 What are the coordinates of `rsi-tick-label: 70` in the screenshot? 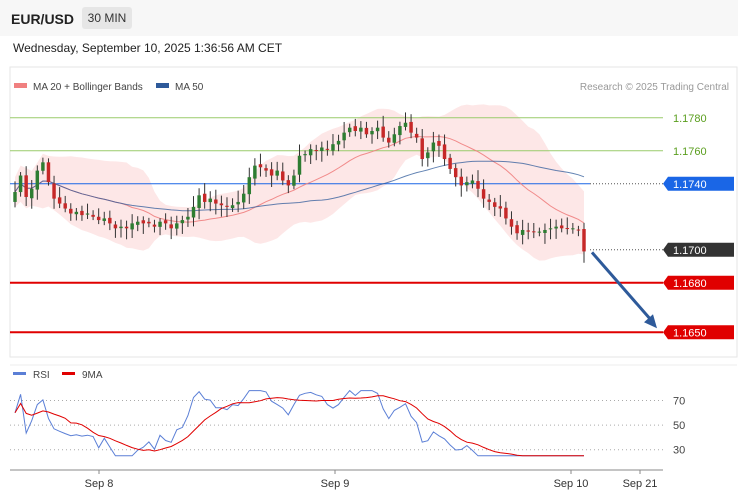 It's located at (679, 401).